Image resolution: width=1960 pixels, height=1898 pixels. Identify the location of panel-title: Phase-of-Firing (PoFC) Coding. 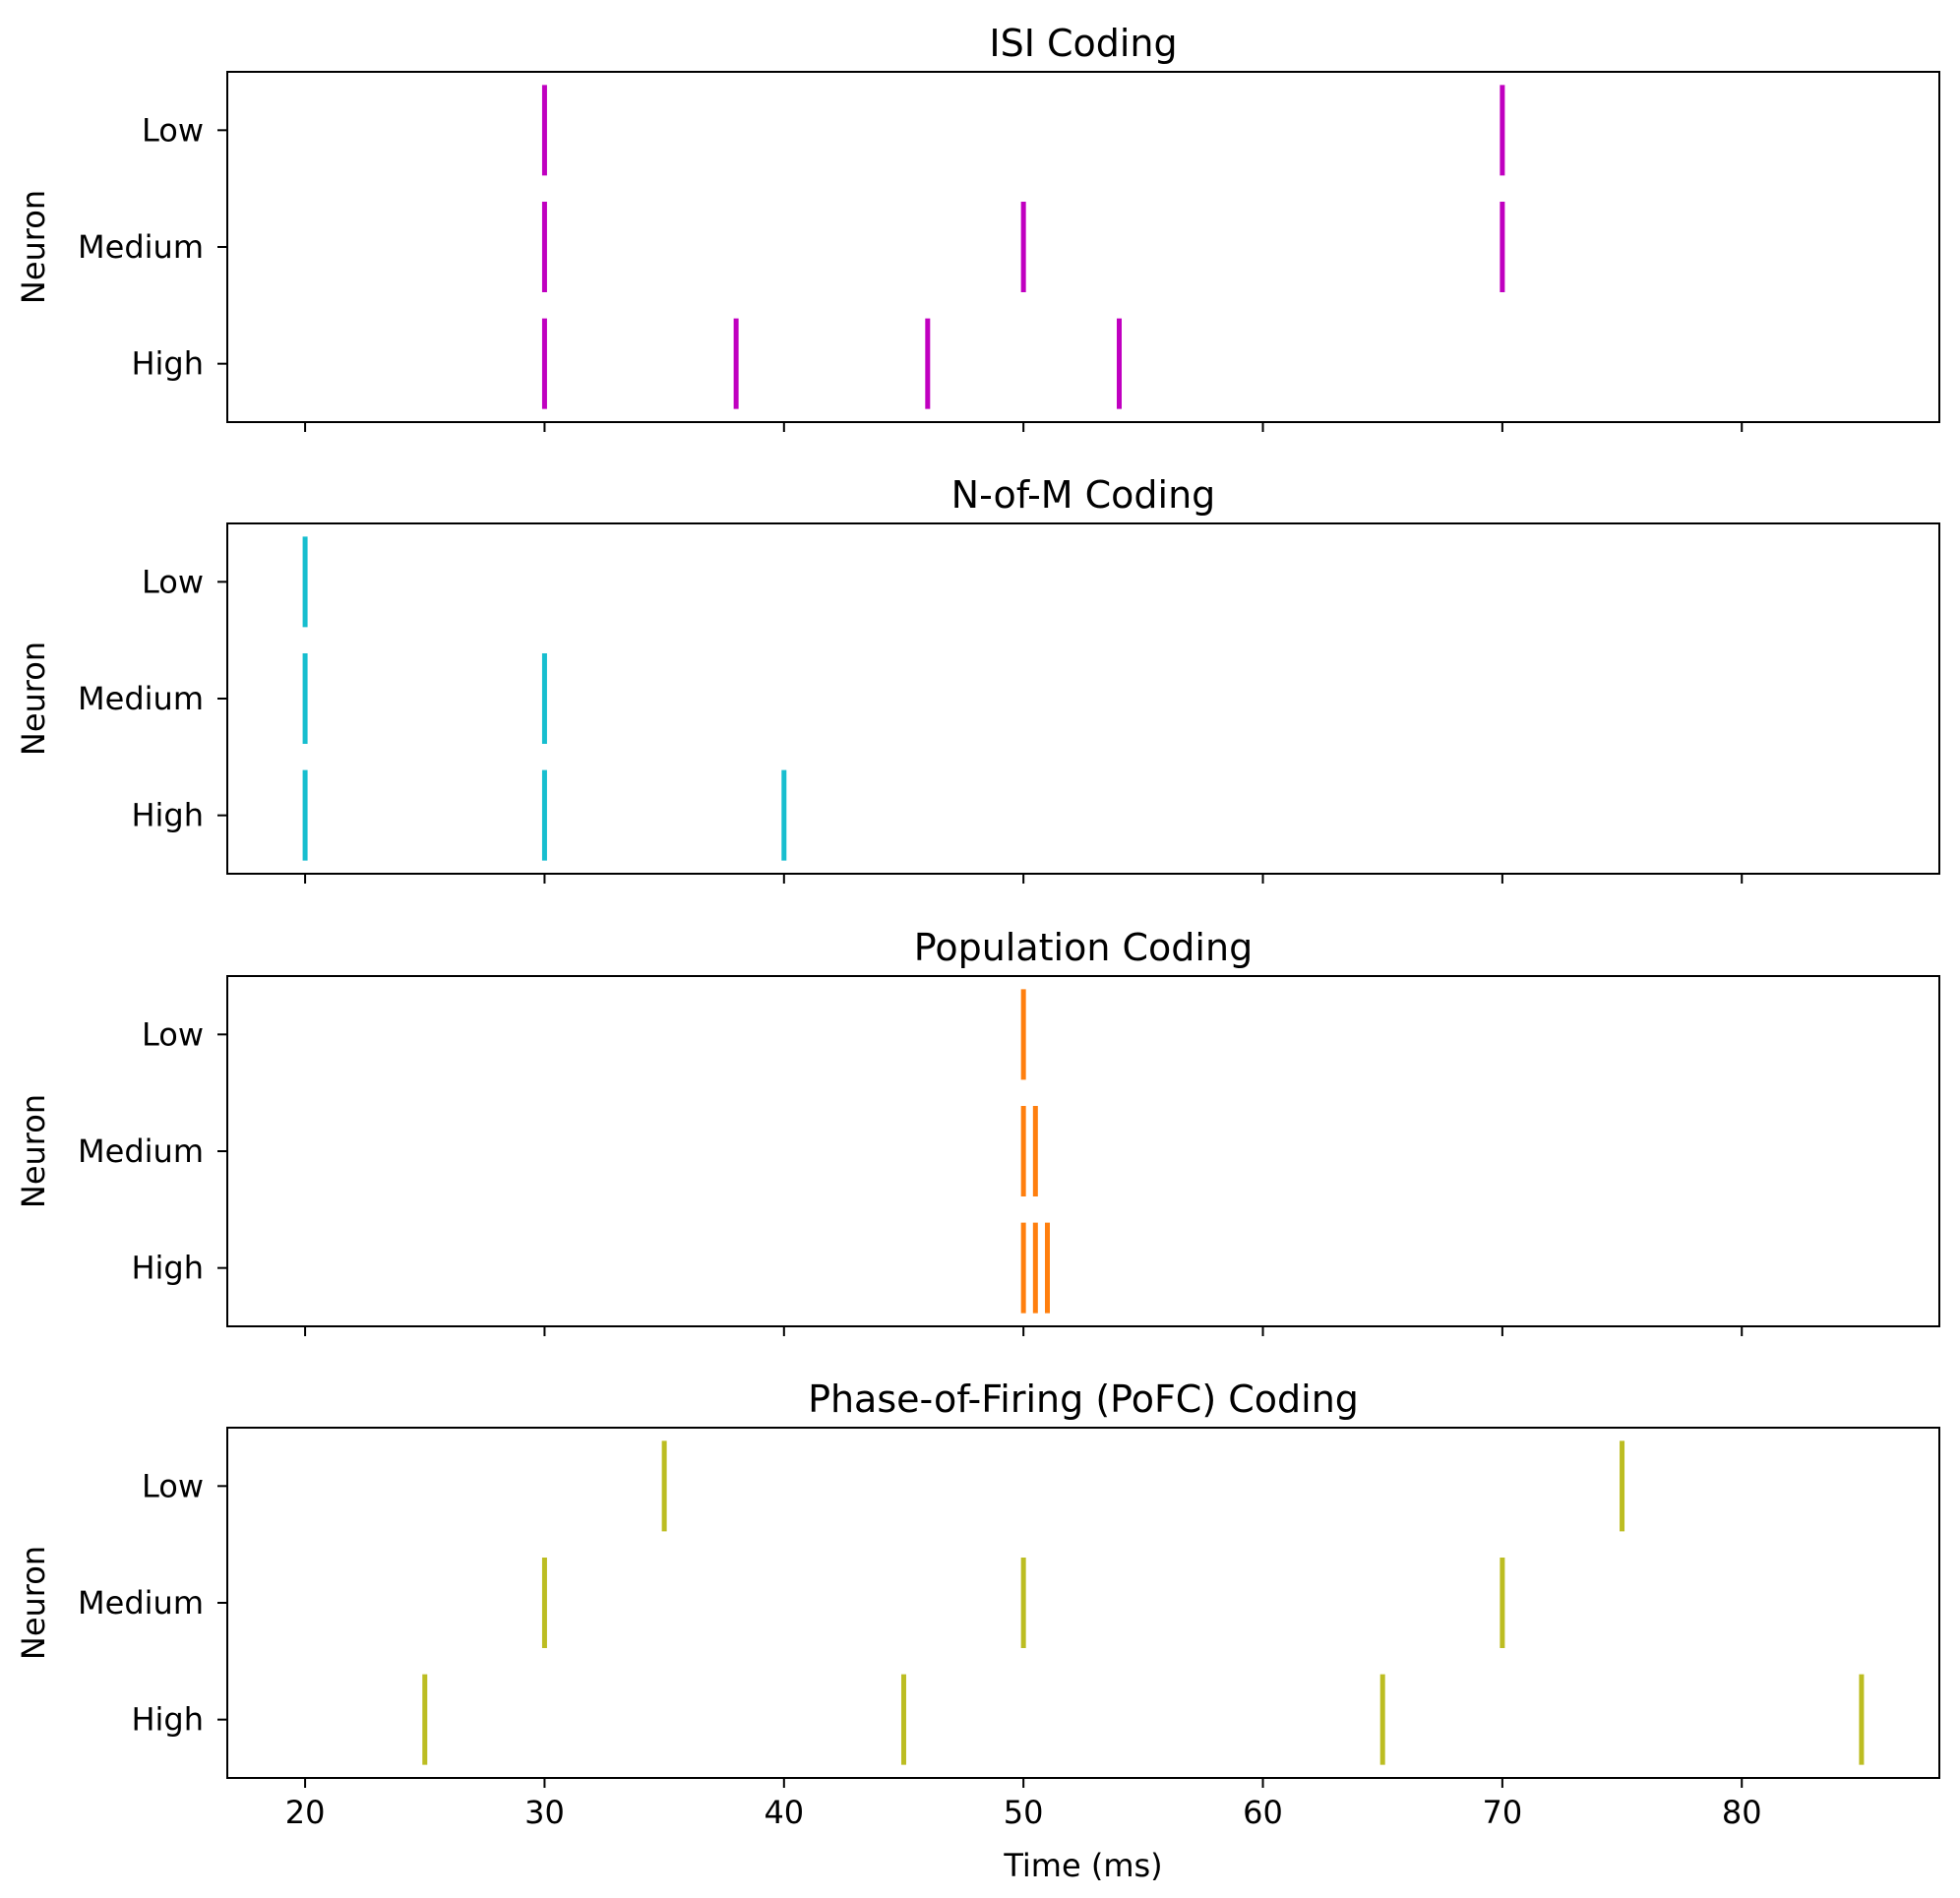
(1083, 1399).